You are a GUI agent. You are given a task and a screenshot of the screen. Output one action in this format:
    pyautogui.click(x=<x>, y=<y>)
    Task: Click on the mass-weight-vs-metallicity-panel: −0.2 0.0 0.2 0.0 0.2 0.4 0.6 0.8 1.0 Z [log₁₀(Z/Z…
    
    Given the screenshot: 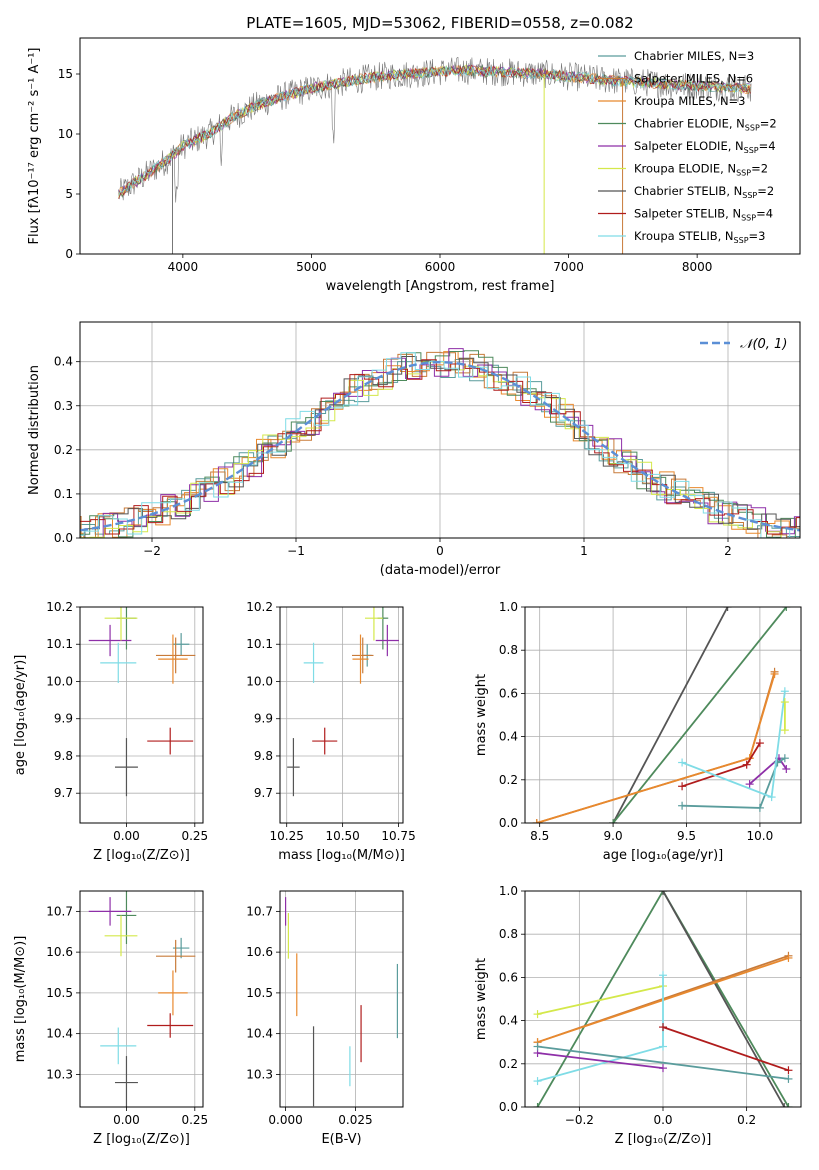 What is the action you would take?
    pyautogui.click(x=638, y=1015)
    